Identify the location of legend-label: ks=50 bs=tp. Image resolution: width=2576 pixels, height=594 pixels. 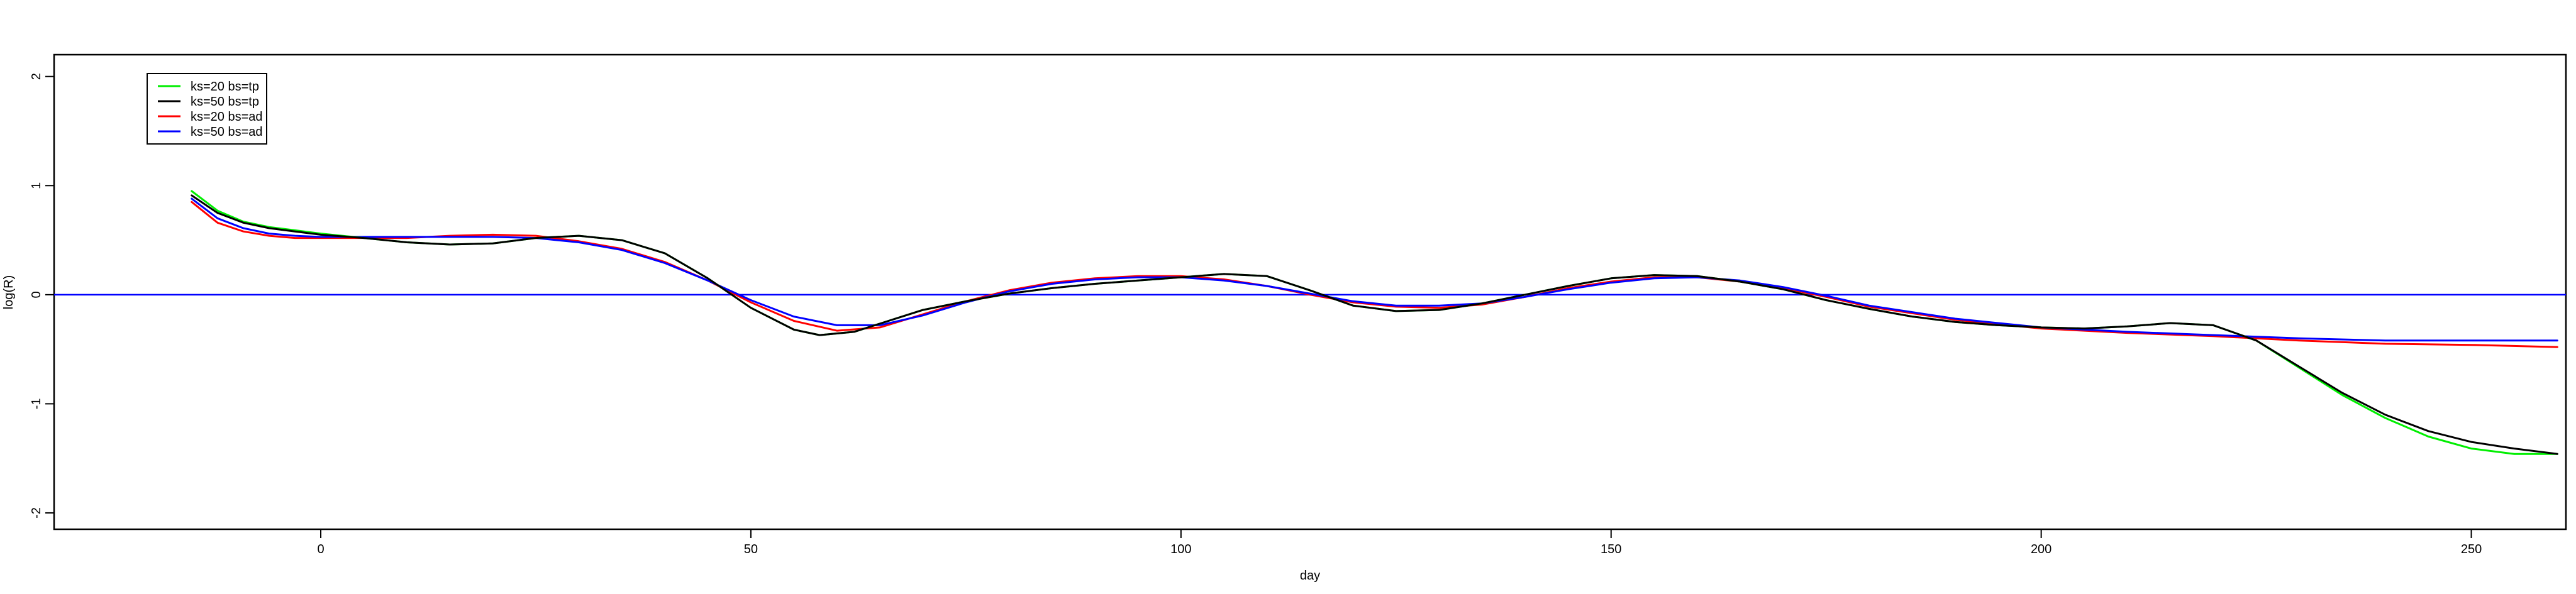
(225, 102).